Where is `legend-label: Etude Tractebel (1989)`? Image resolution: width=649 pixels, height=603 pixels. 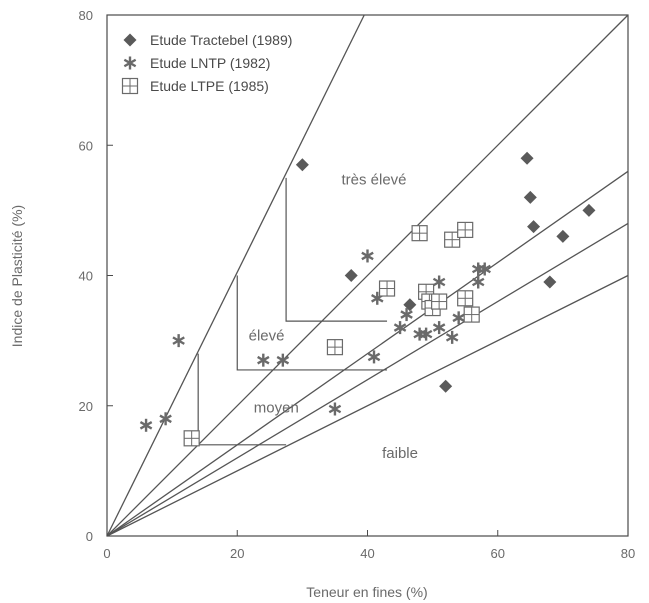 legend-label: Etude Tractebel (1989) is located at coordinates (221, 40).